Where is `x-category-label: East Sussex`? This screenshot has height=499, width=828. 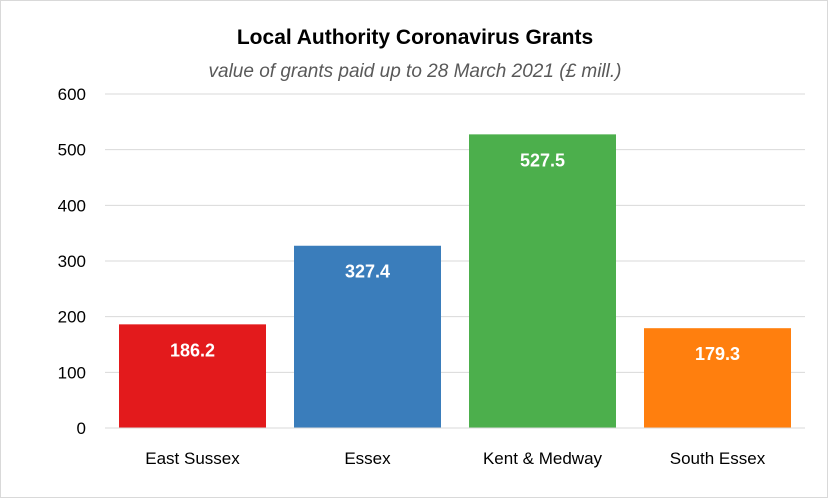
x-category-label: East Sussex is located at coordinates (192, 458).